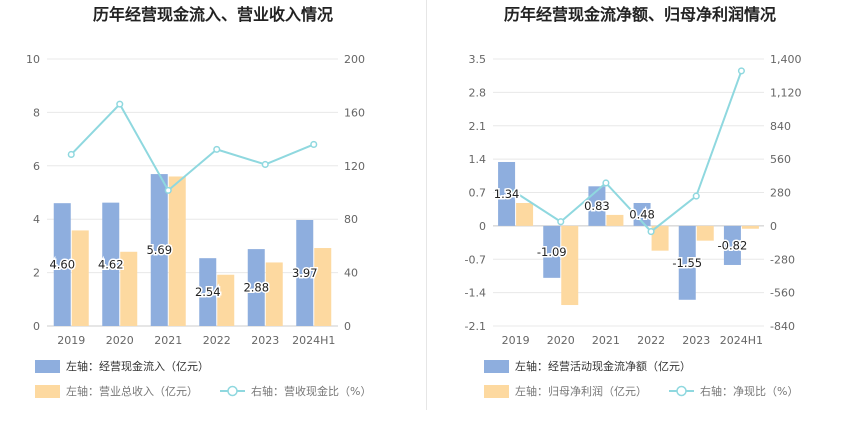 This screenshot has width=850, height=441. Describe the element at coordinates (478, 193) in the screenshot. I see `y-left-tick-label: 0.7` at that location.